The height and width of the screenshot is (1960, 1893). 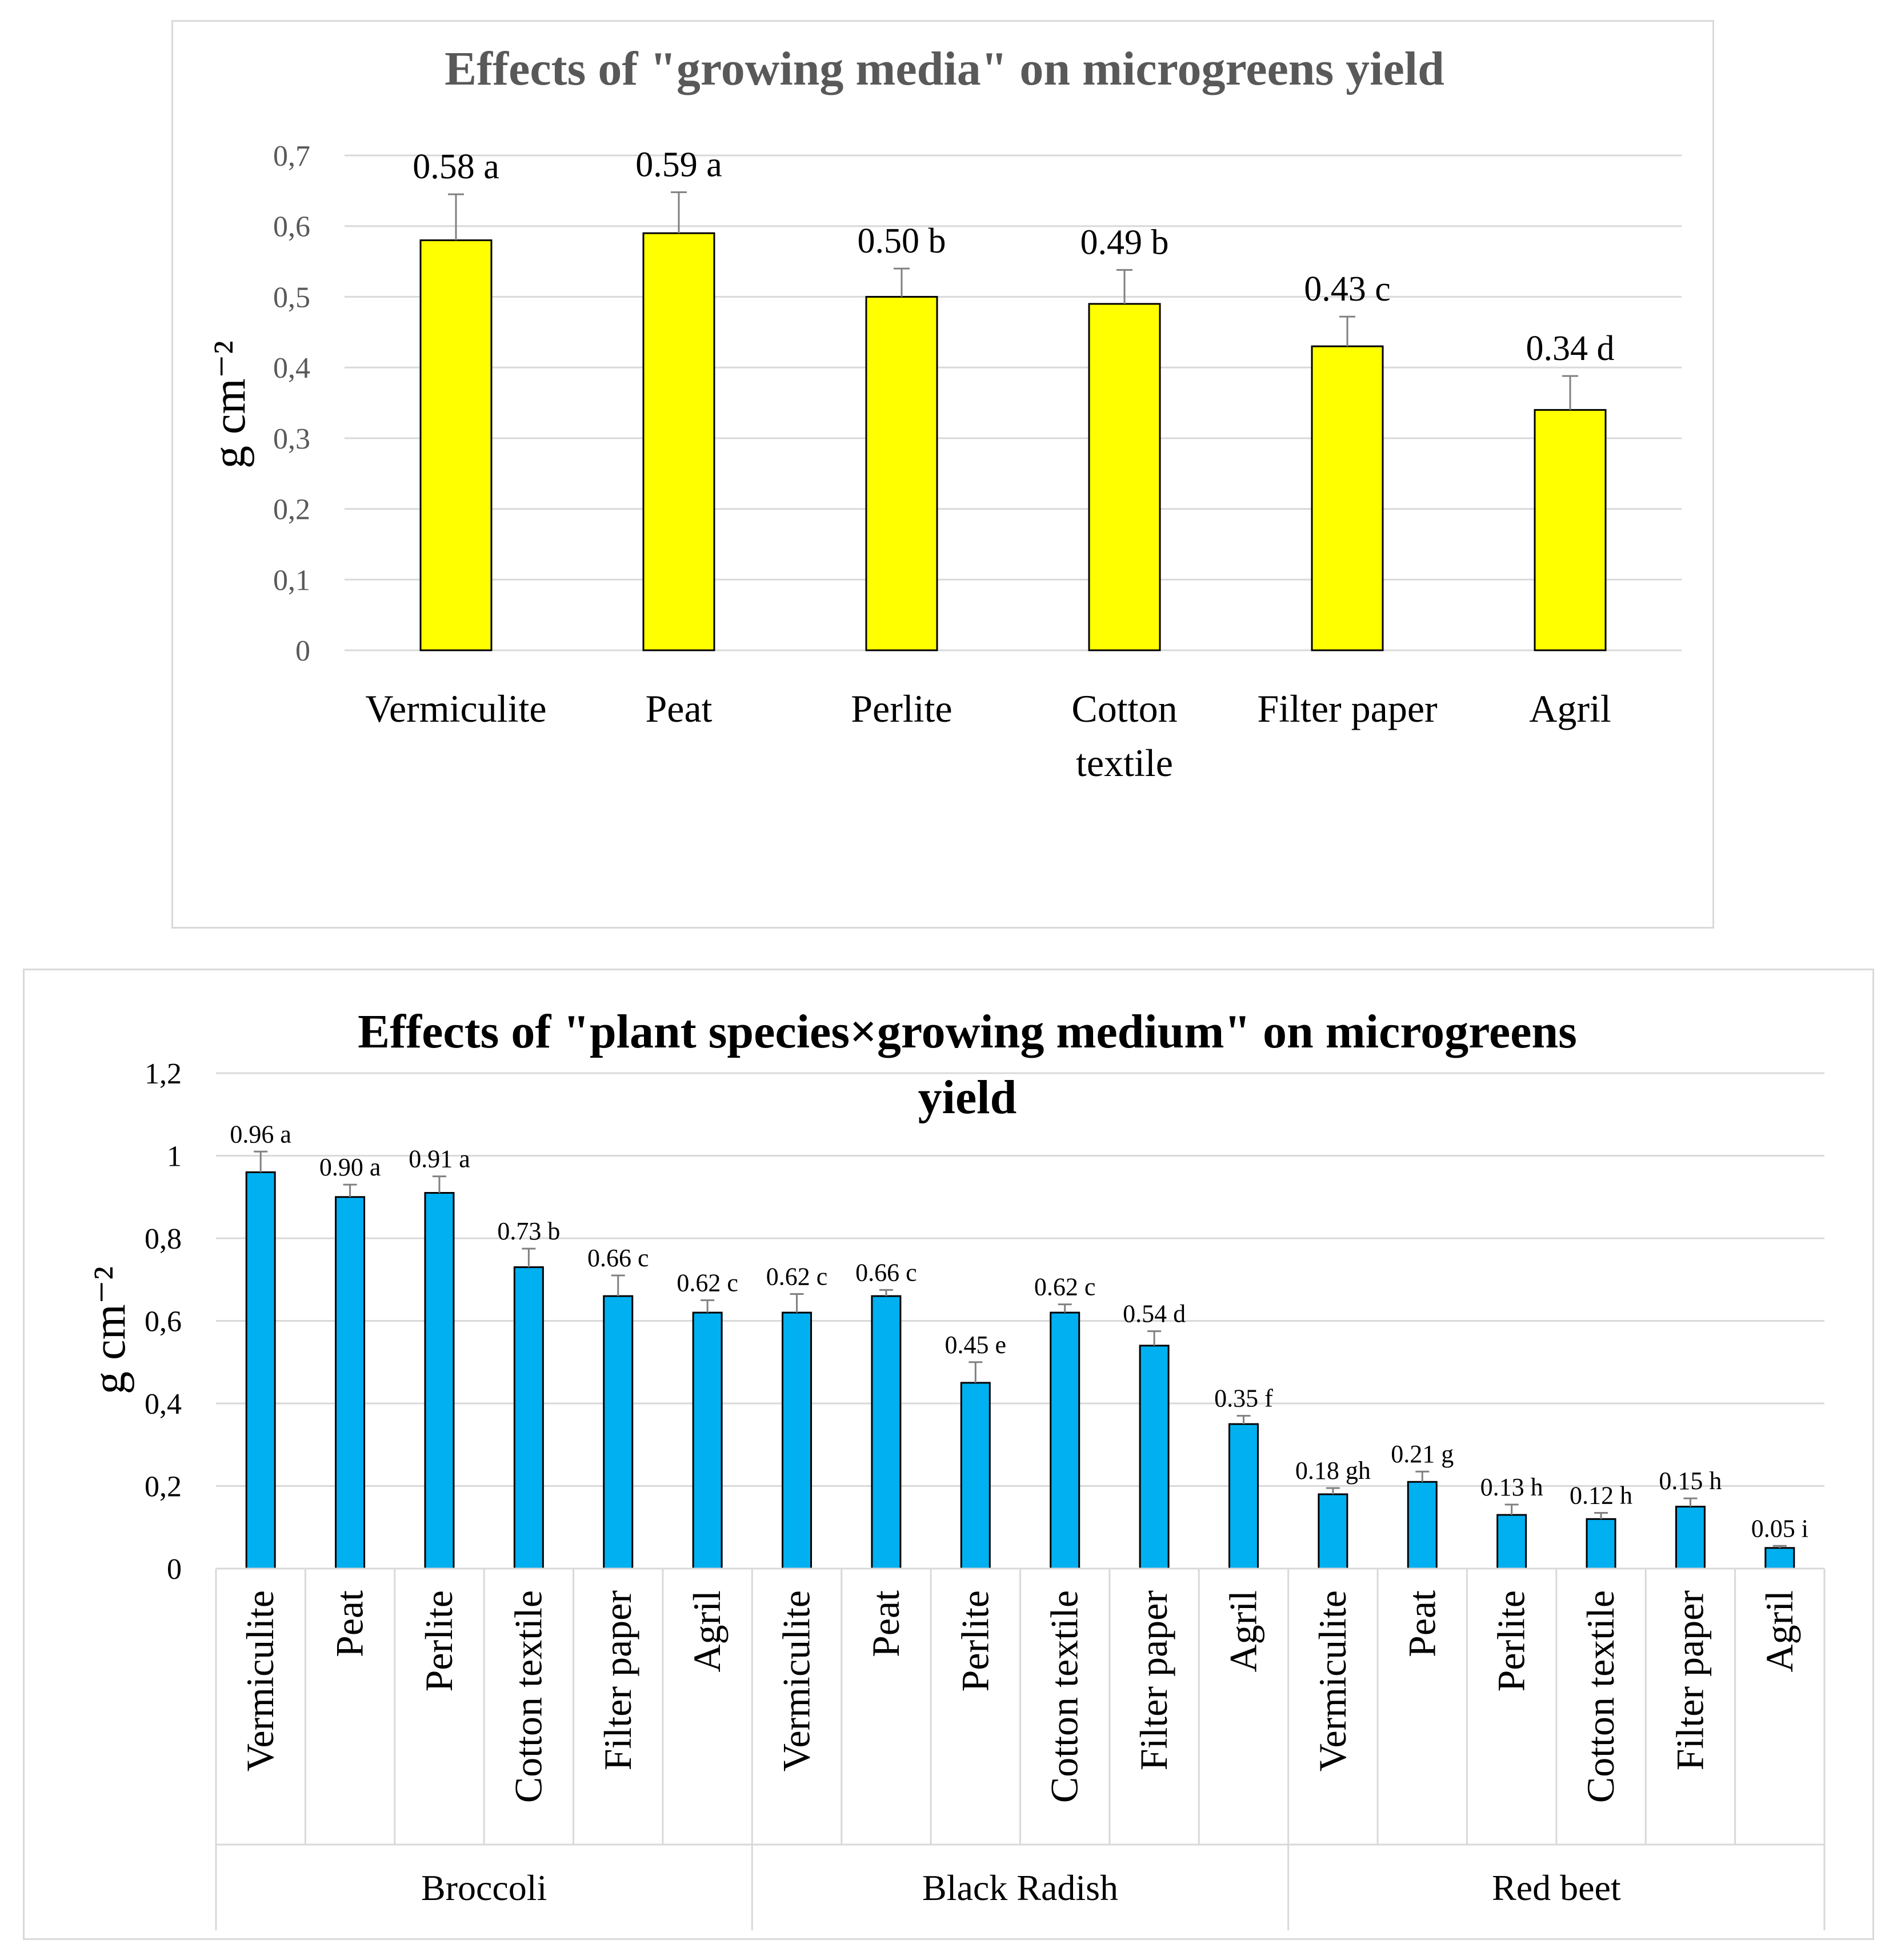 What do you see at coordinates (1124, 242) in the screenshot?
I see `data-label: 0.49 b` at bounding box center [1124, 242].